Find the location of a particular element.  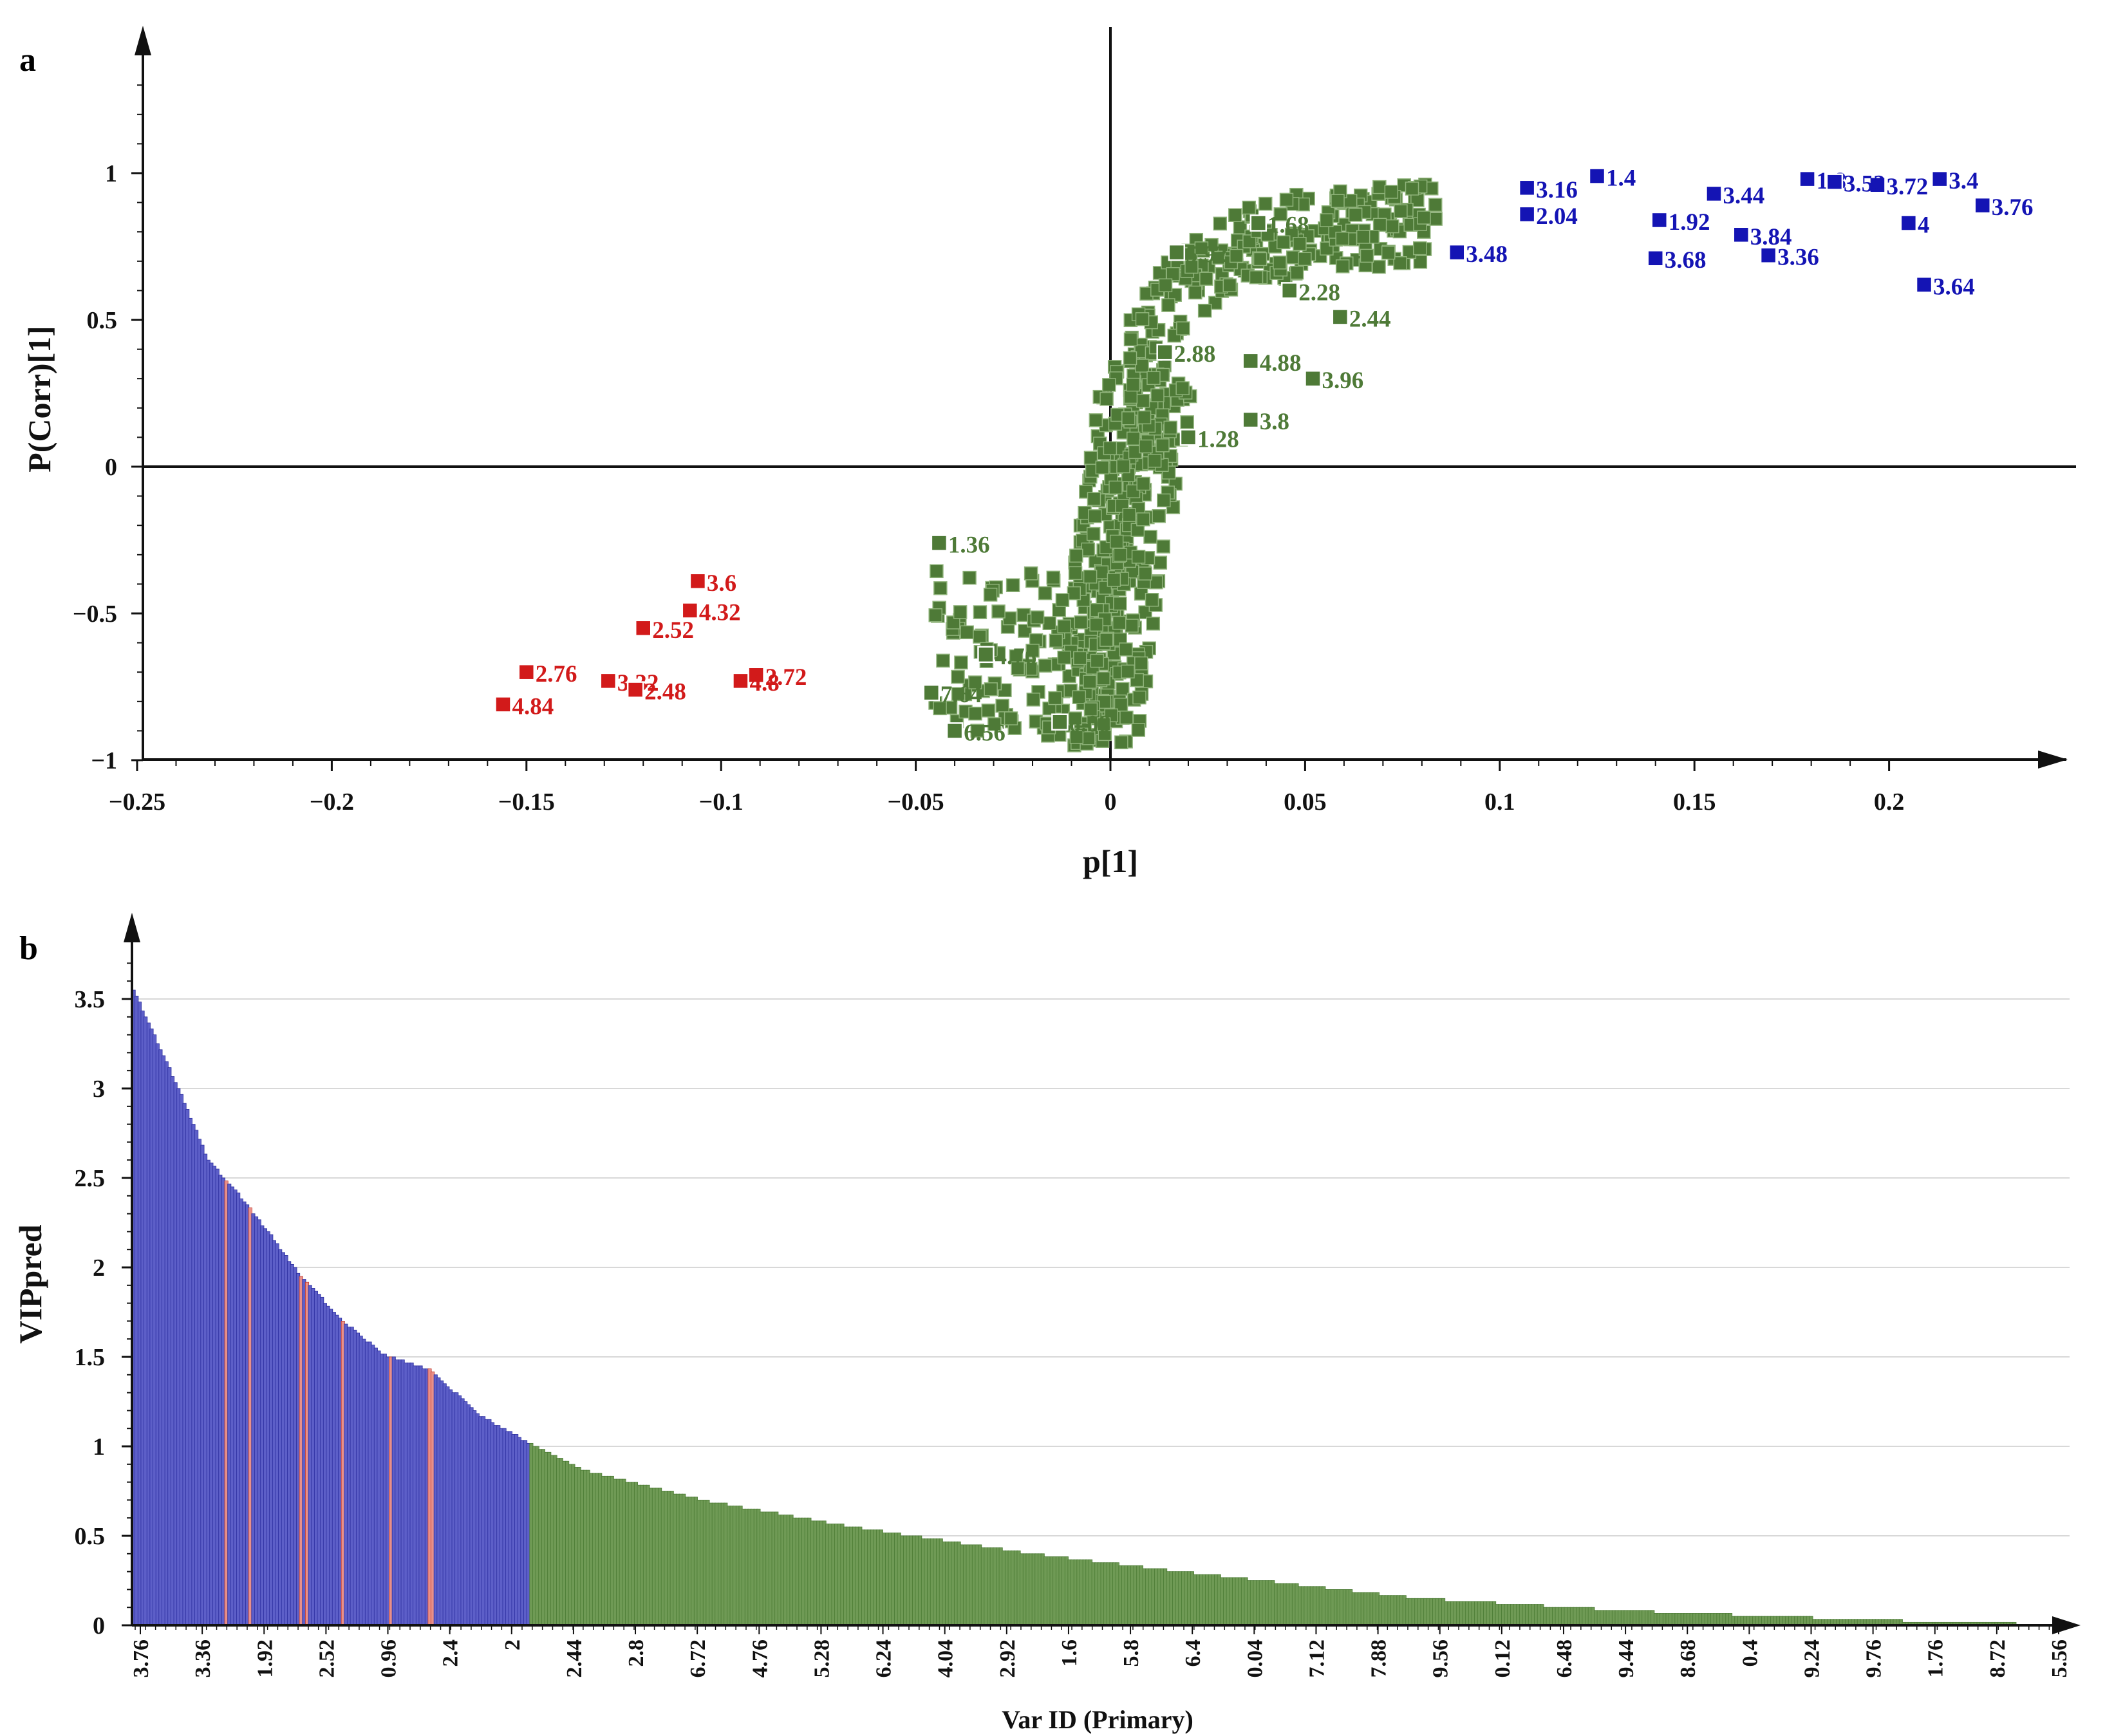

x-tick-label: 0.05 is located at coordinates (1305, 803).